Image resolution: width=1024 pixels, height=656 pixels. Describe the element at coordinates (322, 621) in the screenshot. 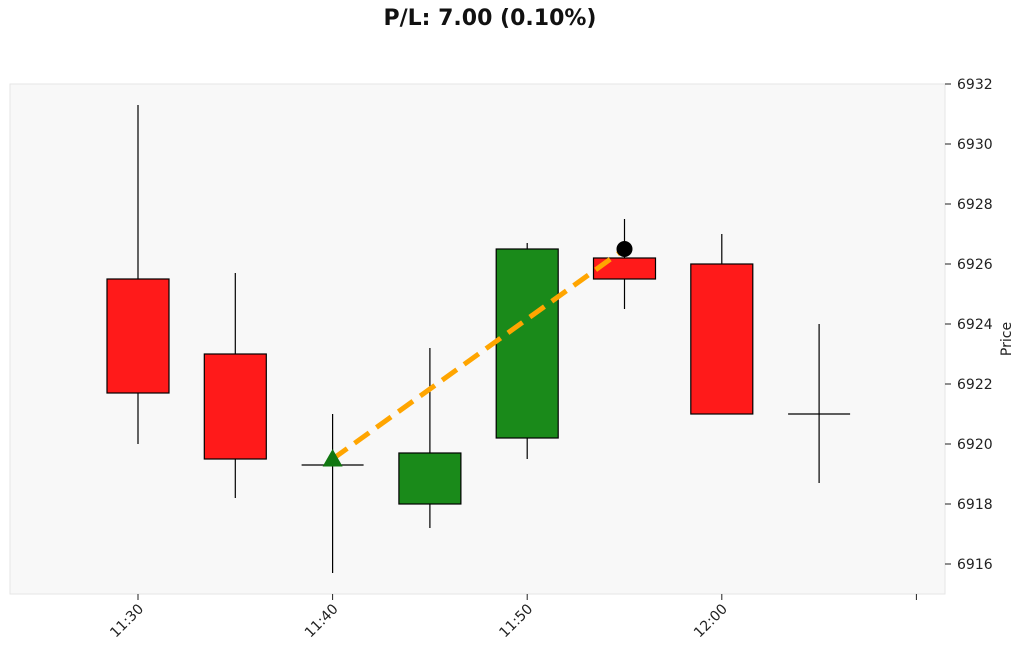

I see `x-tick-label: 11:40` at that location.